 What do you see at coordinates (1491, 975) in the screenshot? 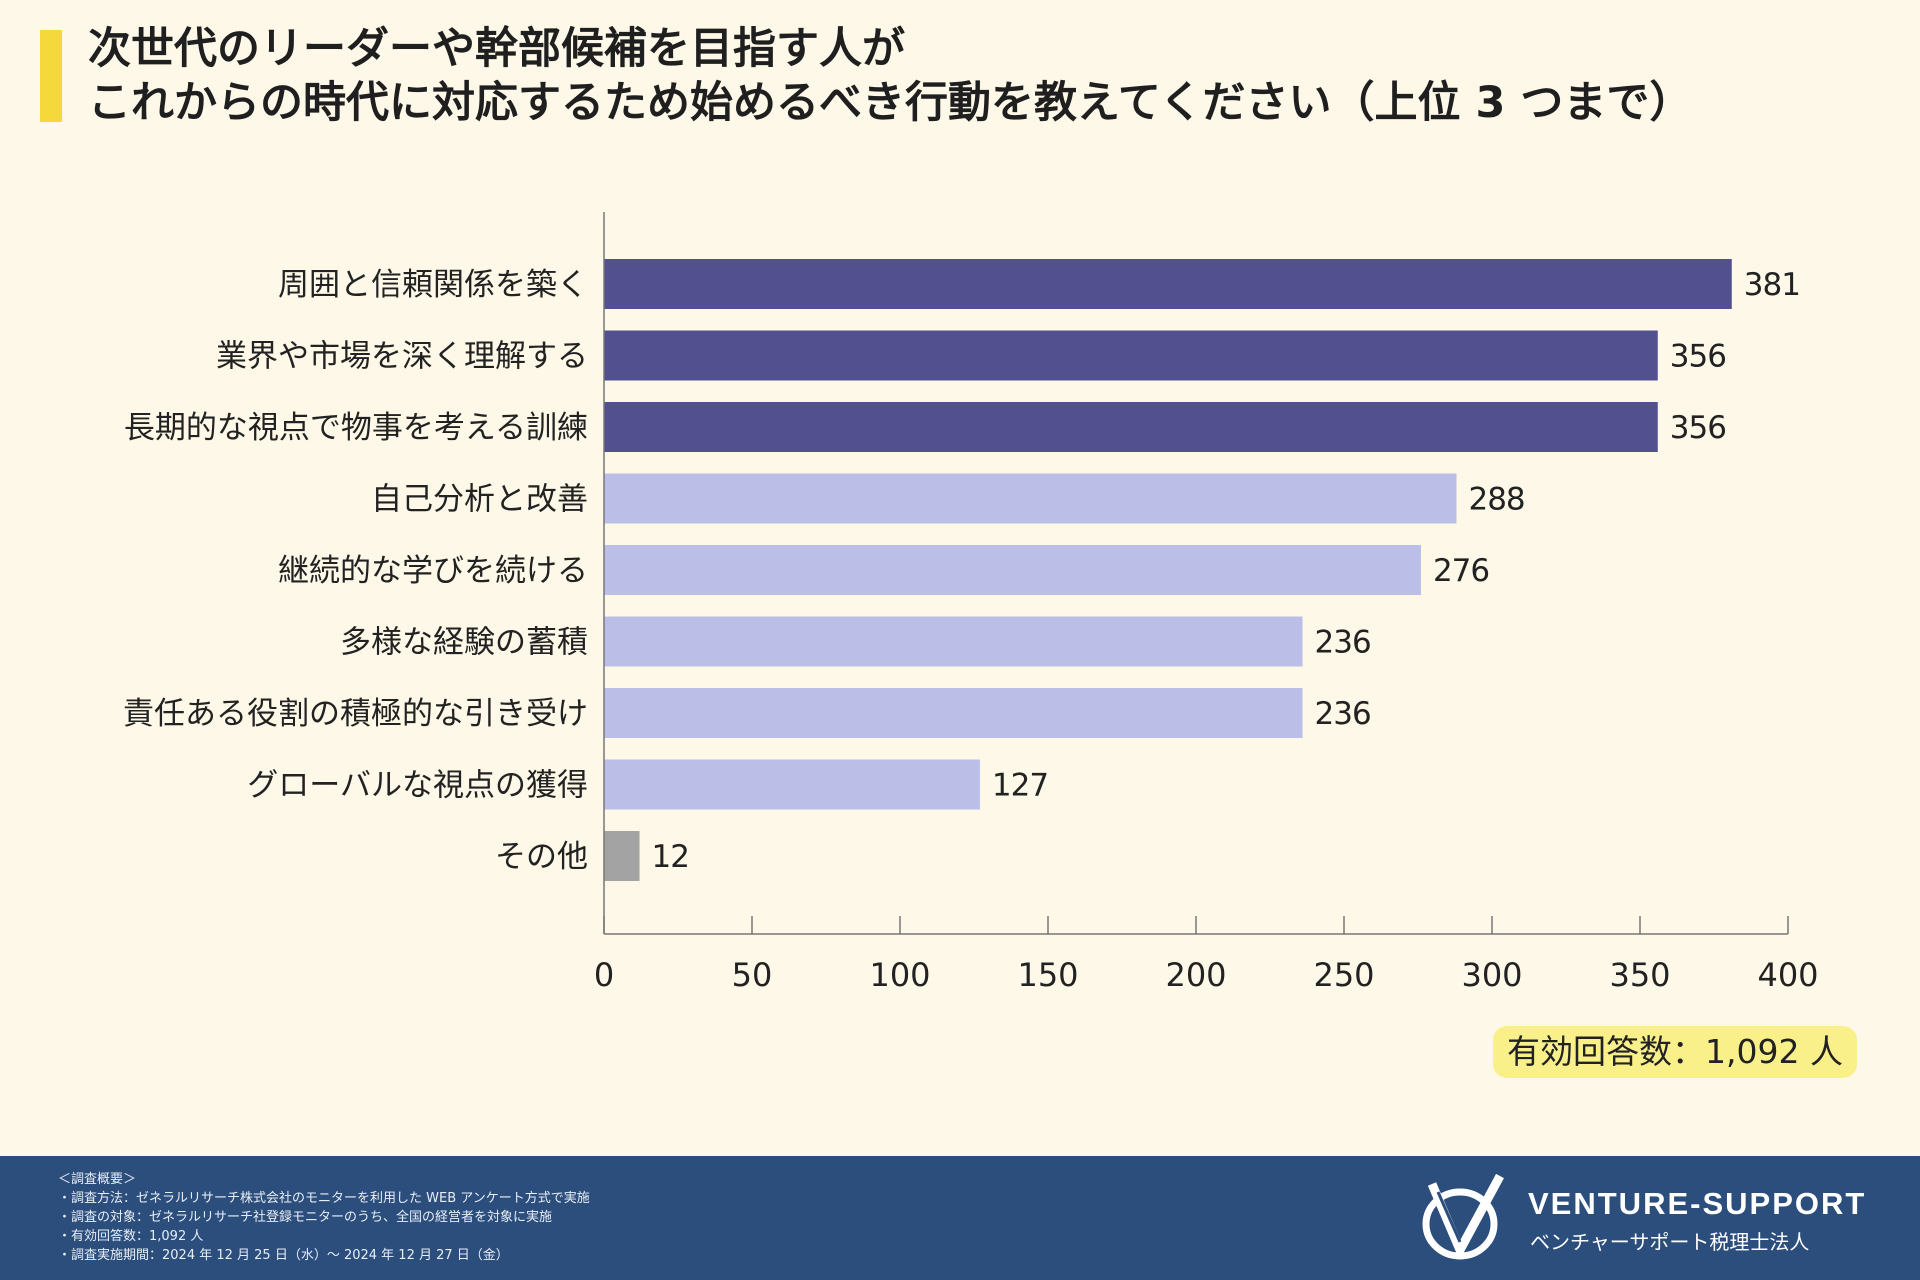
I see `x-tick-label: 300` at bounding box center [1491, 975].